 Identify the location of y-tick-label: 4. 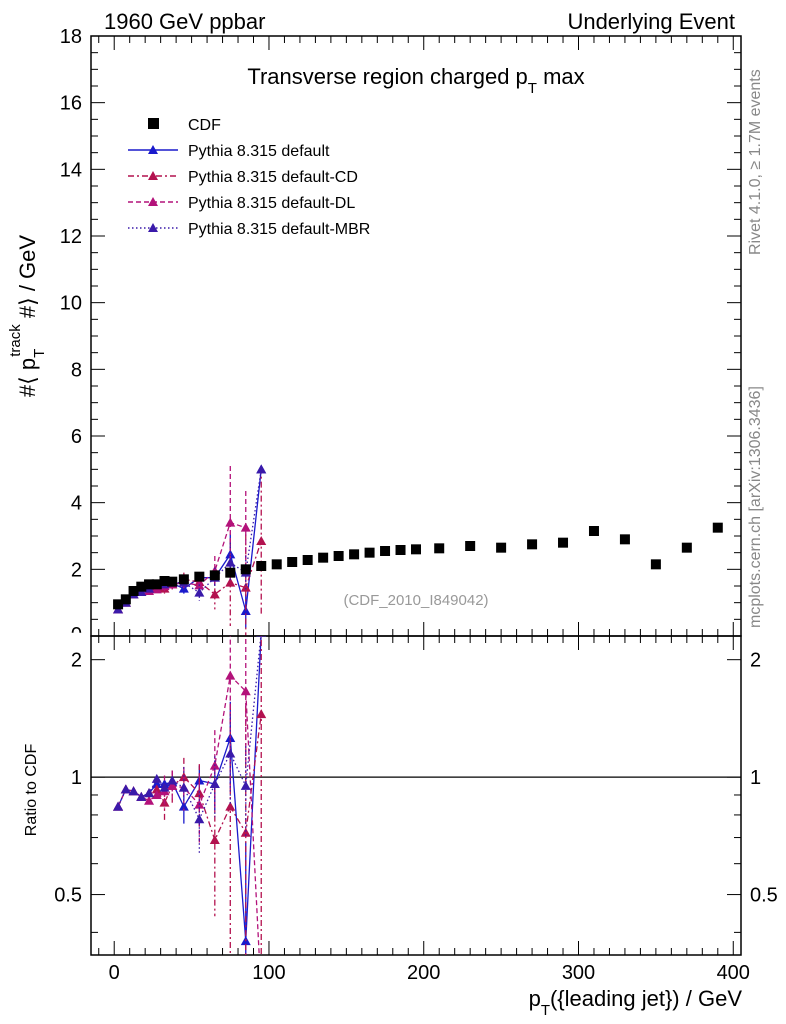
(76, 504).